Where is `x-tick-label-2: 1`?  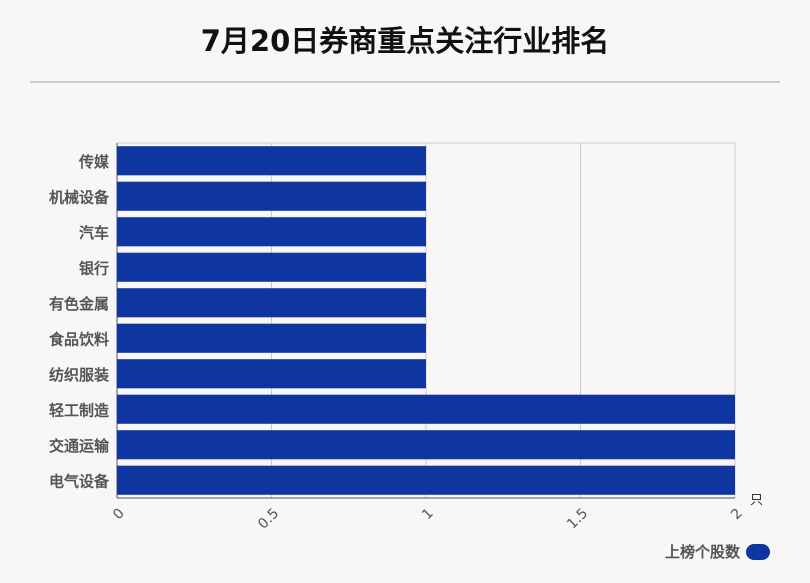
x-tick-label-2: 1 is located at coordinates (428, 514).